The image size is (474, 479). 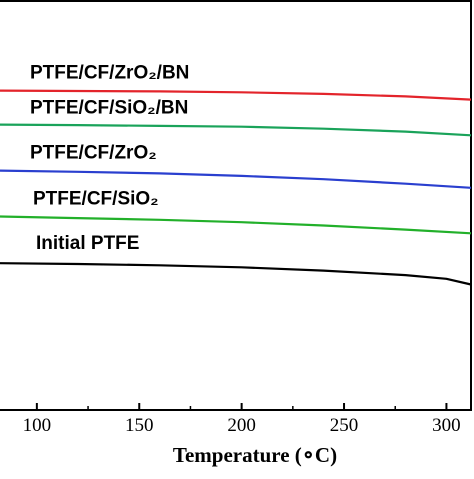 What do you see at coordinates (255, 455) in the screenshot?
I see `x-axis-title: Temperature (∘C)` at bounding box center [255, 455].